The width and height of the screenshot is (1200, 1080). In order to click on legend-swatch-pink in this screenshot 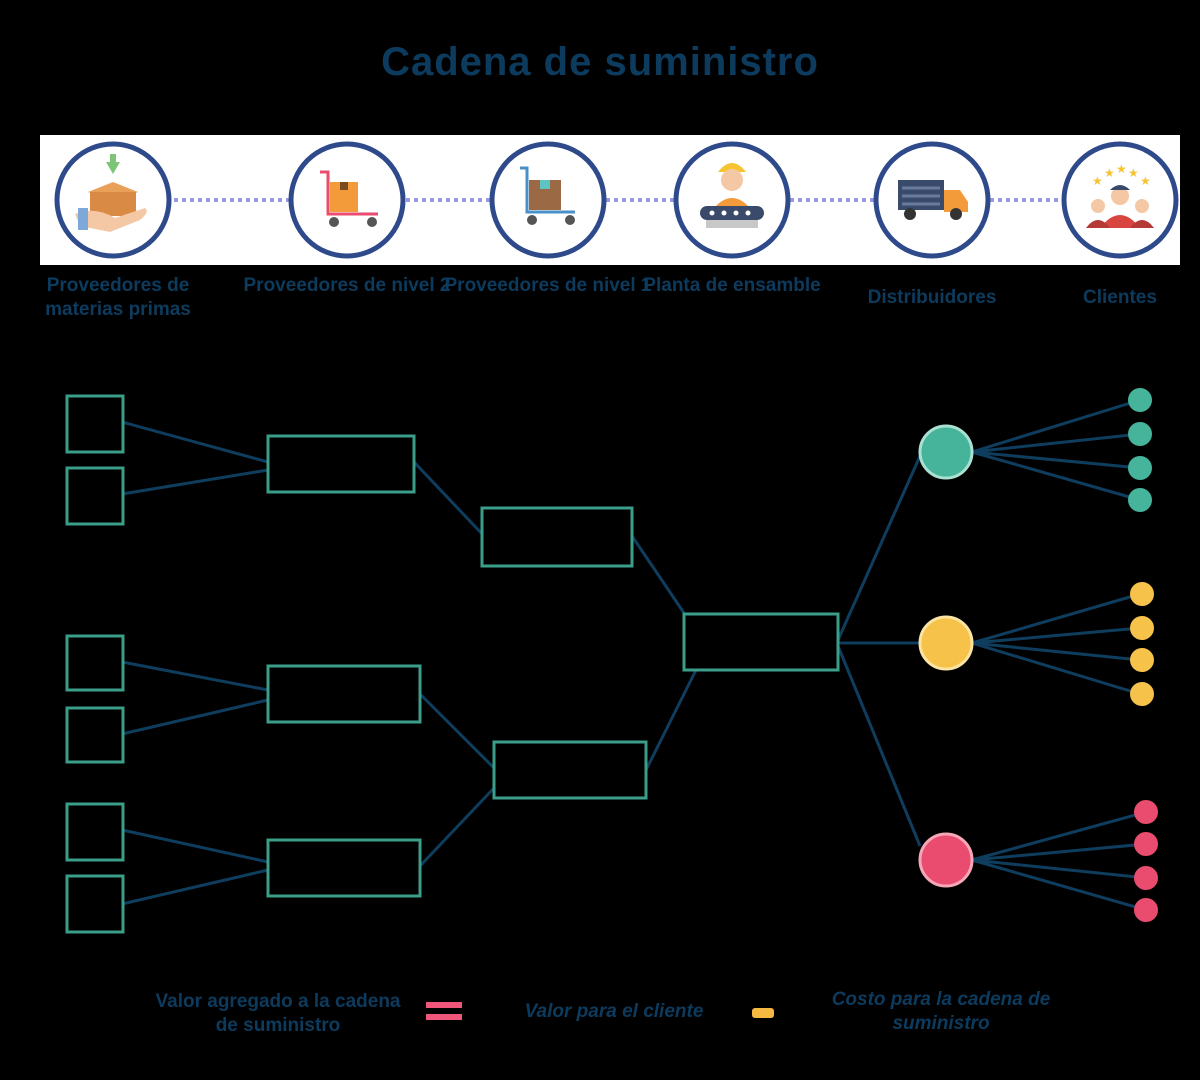, I will do `click(444, 1011)`.